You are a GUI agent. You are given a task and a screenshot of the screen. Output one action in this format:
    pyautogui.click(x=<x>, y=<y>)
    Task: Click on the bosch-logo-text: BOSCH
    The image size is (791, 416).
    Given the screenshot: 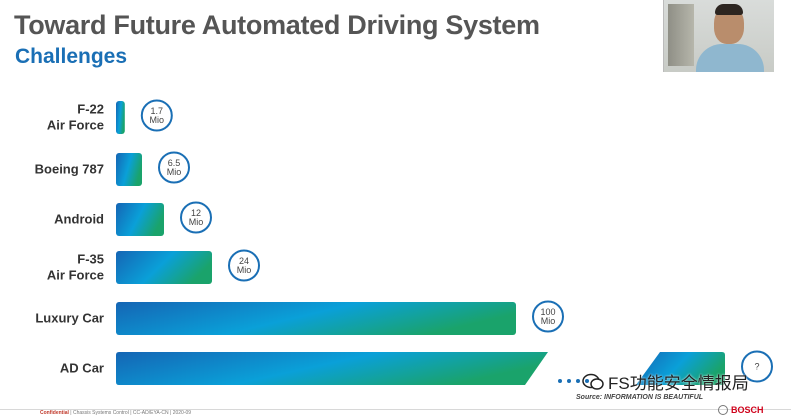 What is the action you would take?
    pyautogui.click(x=747, y=410)
    